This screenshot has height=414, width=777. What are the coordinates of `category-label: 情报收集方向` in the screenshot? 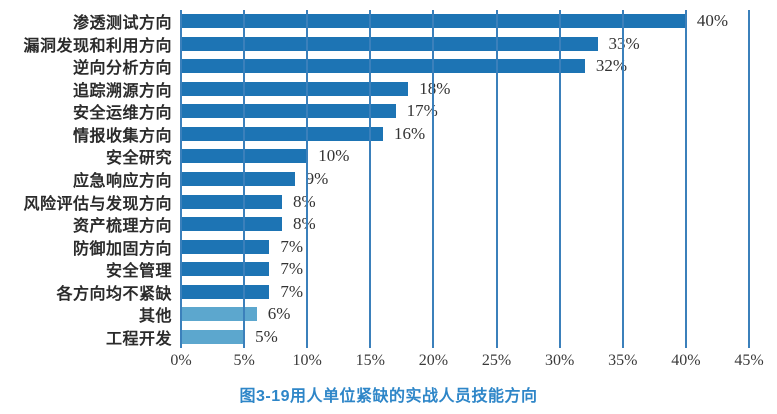 It's located at (122, 136).